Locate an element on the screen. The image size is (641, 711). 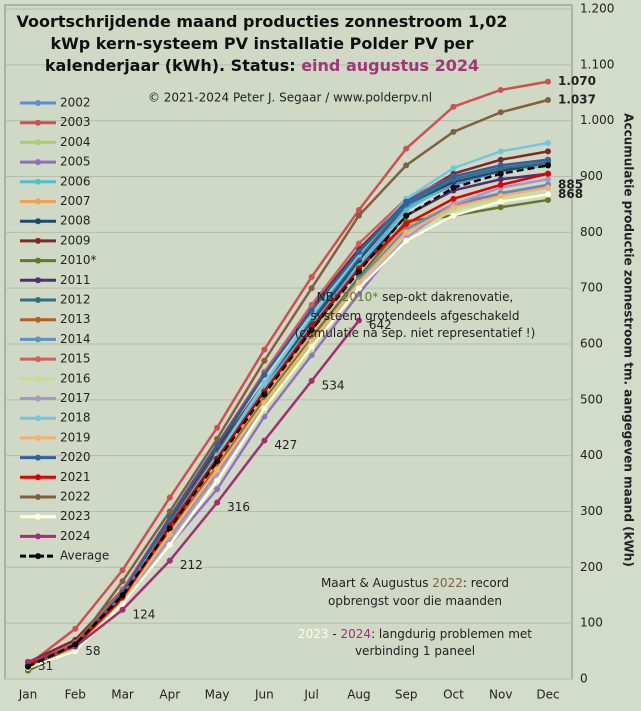
data-label: 31 is located at coordinates (45, 666).